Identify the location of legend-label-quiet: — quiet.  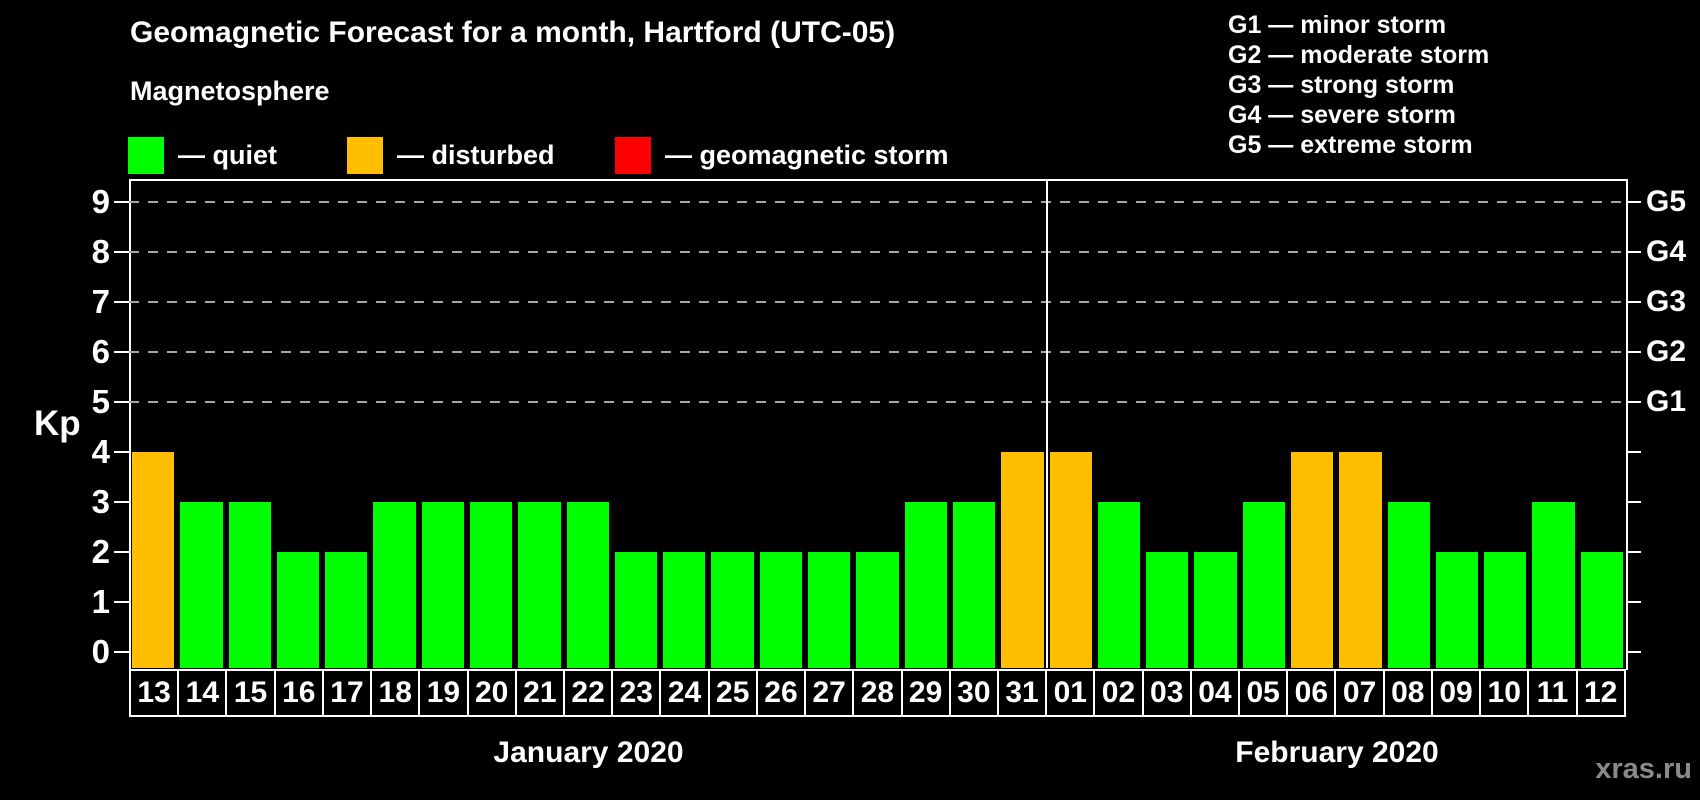
(227, 154).